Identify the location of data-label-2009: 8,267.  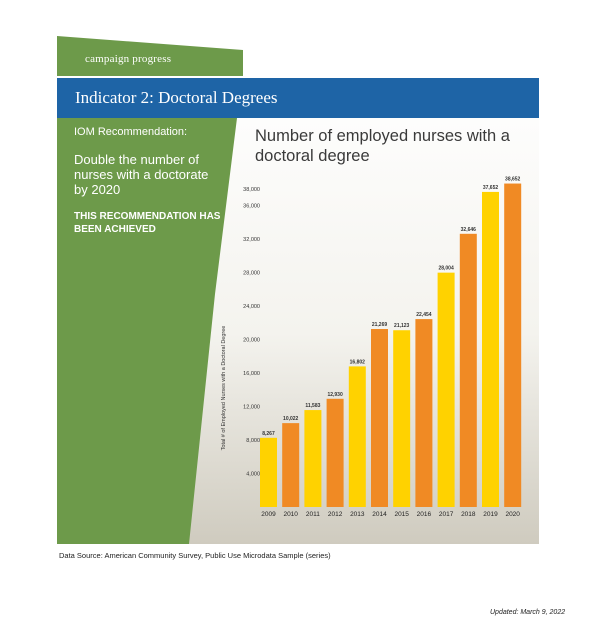
(268, 434).